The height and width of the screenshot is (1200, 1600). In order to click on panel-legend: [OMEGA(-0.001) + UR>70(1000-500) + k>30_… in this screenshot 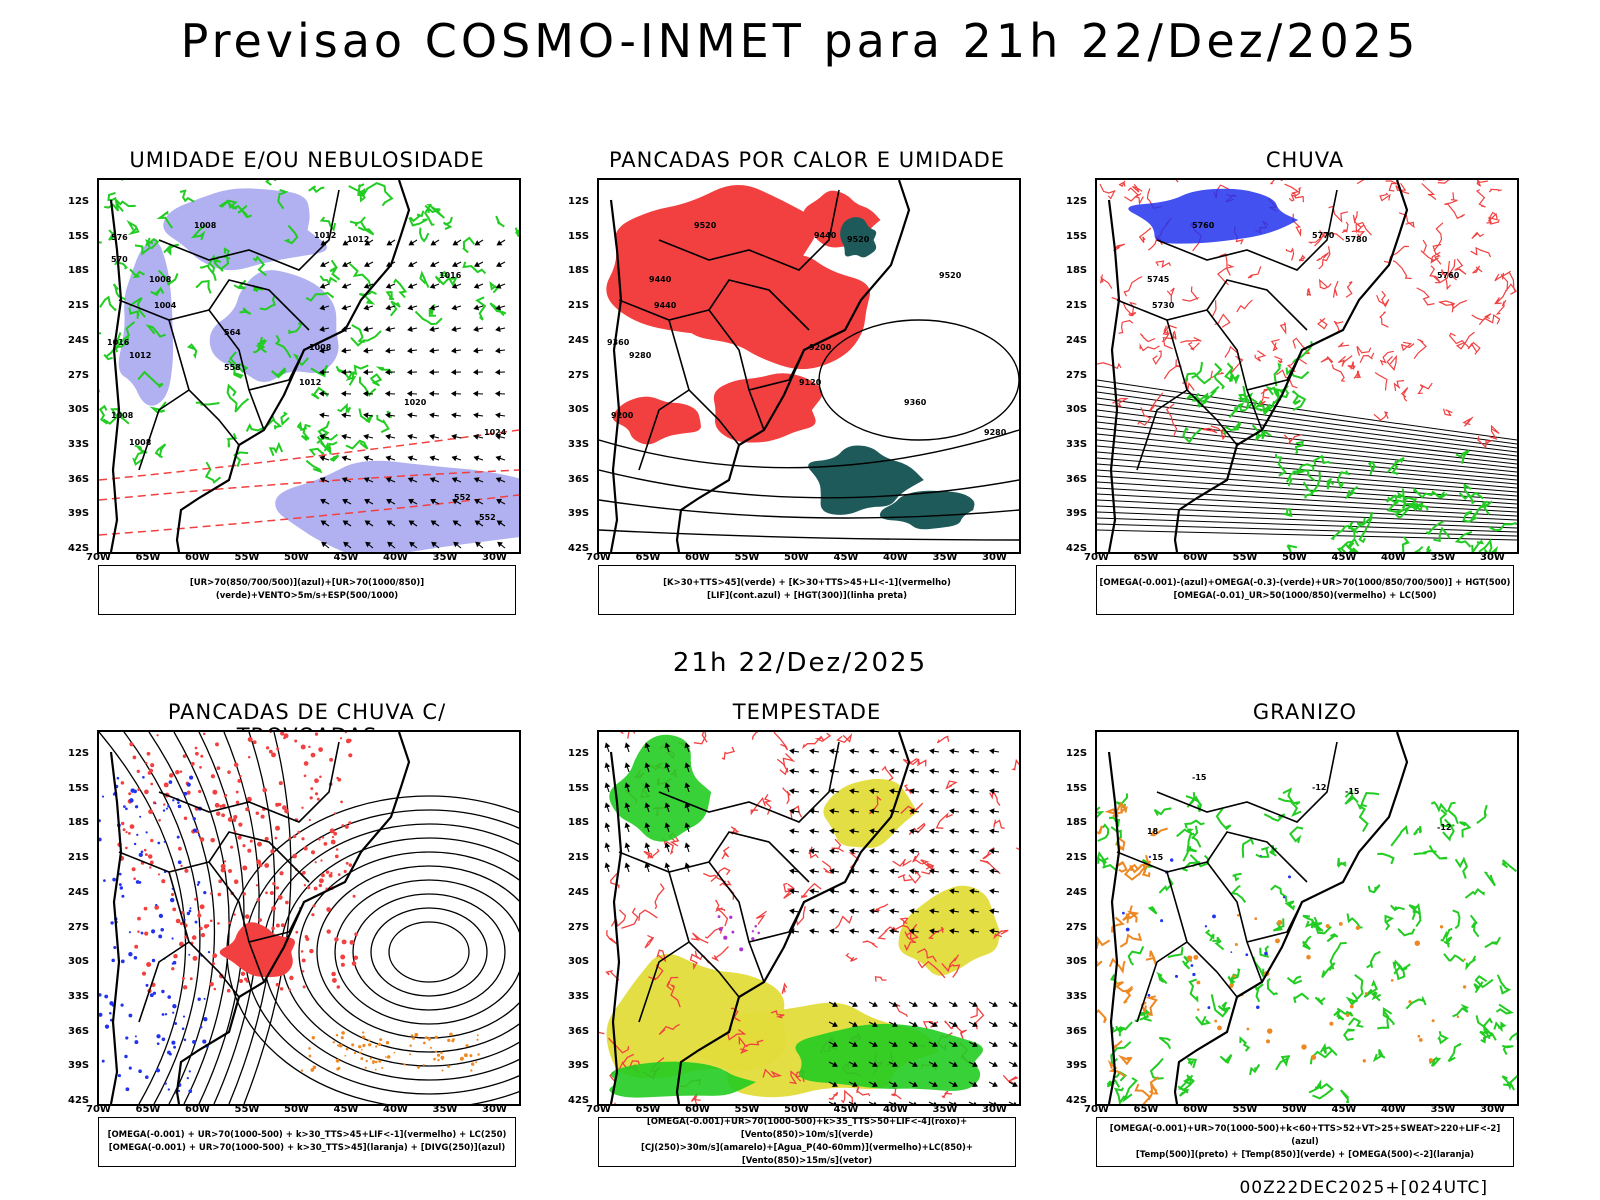, I will do `click(307, 1142)`.